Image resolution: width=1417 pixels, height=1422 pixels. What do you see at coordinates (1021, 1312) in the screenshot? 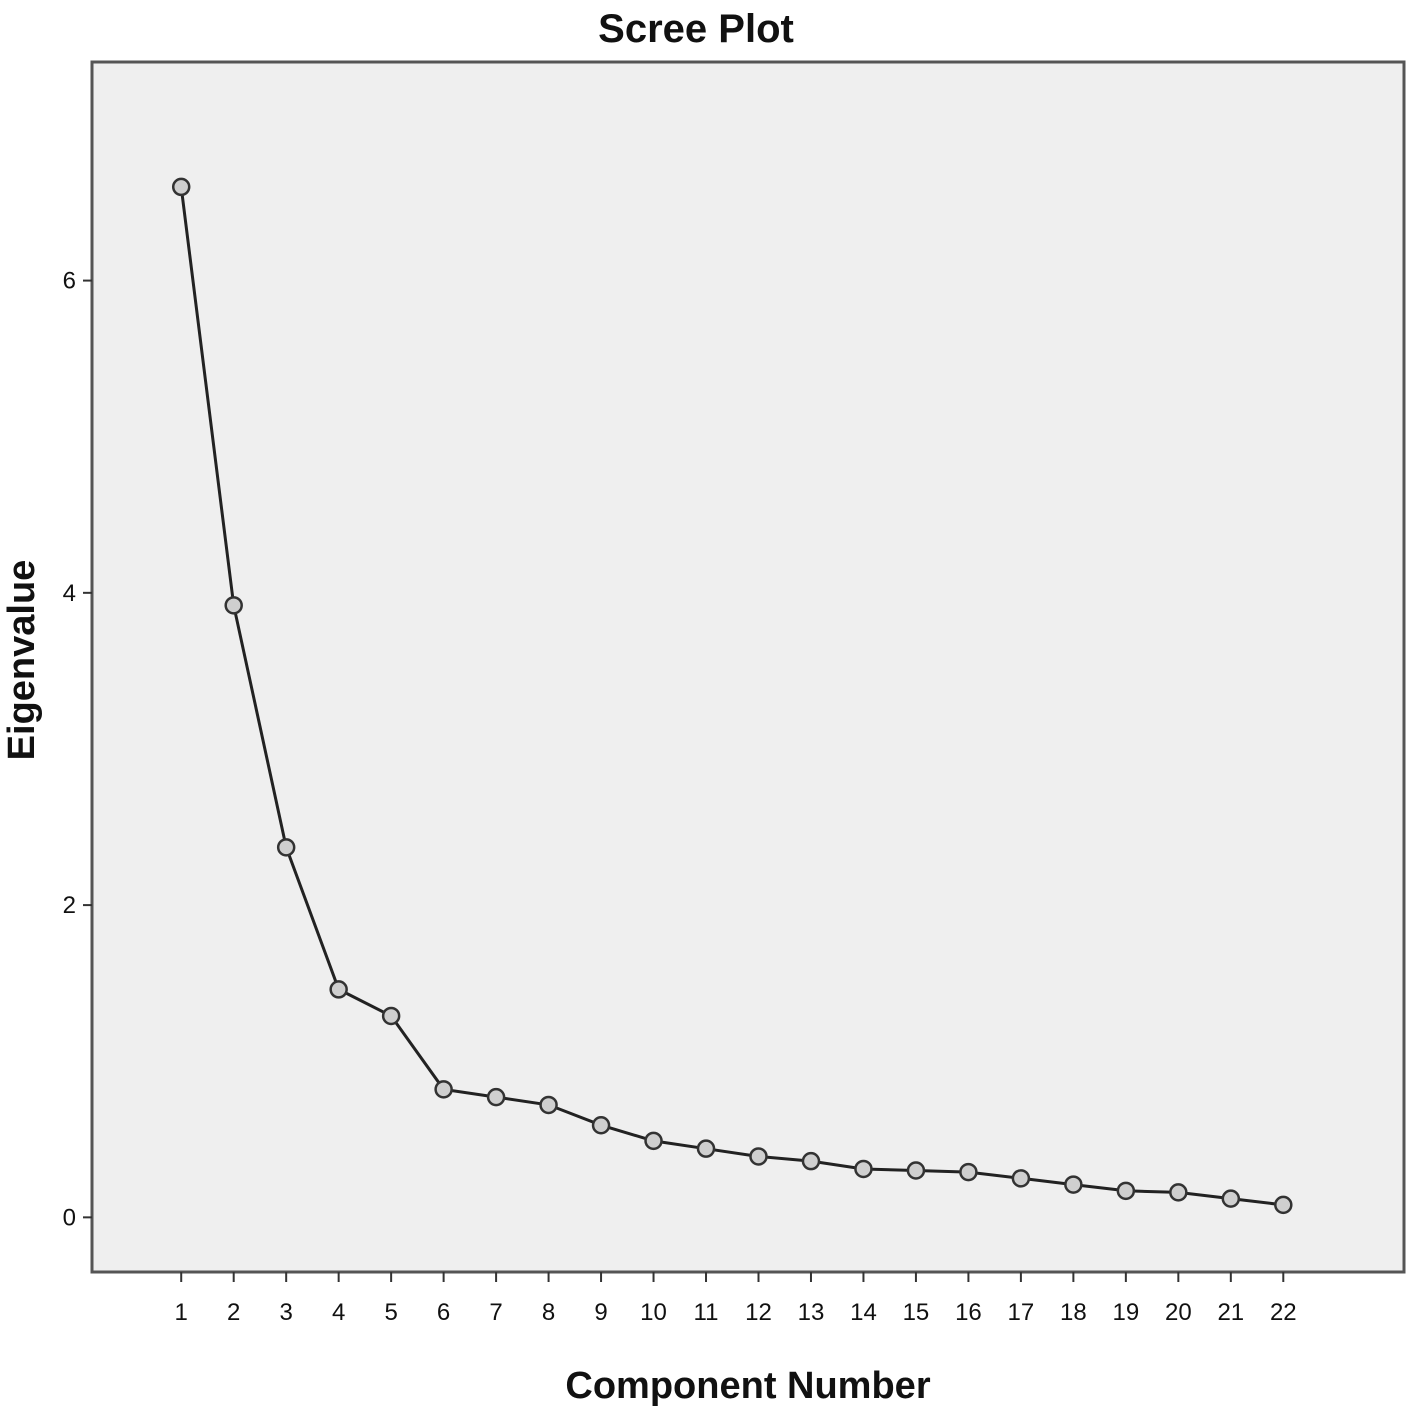
I see `x-tick-label: 17` at bounding box center [1021, 1312].